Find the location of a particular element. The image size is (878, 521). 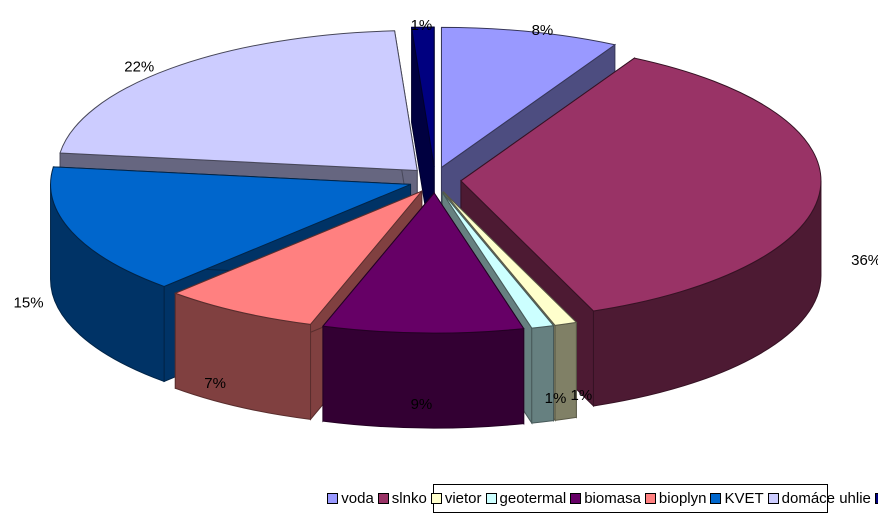

legend-item: KVET is located at coordinates (737, 498).